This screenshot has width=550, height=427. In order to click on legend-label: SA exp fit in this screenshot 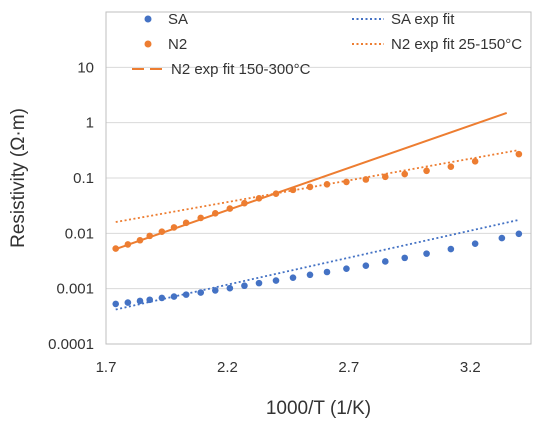, I will do `click(423, 19)`.